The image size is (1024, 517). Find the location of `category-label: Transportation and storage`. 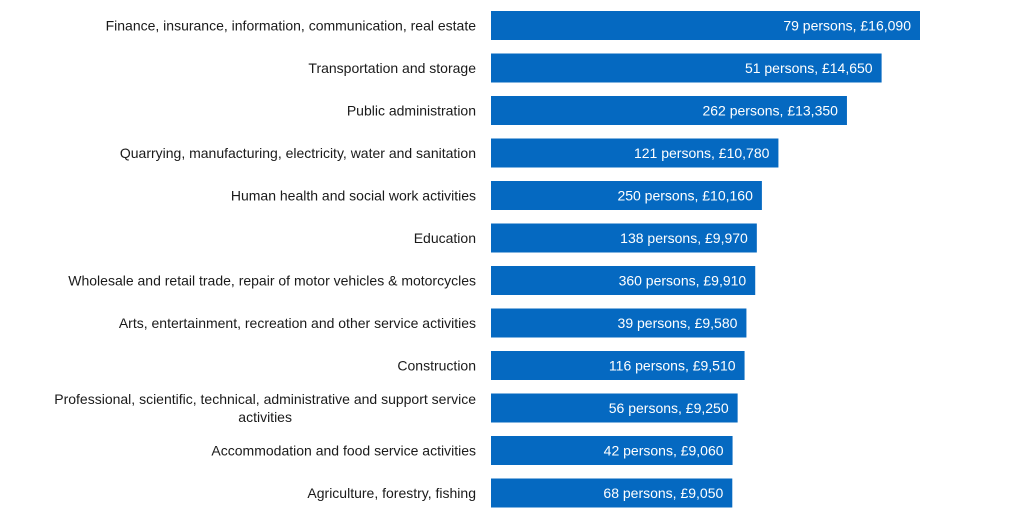

category-label: Transportation and storage is located at coordinates (392, 68).